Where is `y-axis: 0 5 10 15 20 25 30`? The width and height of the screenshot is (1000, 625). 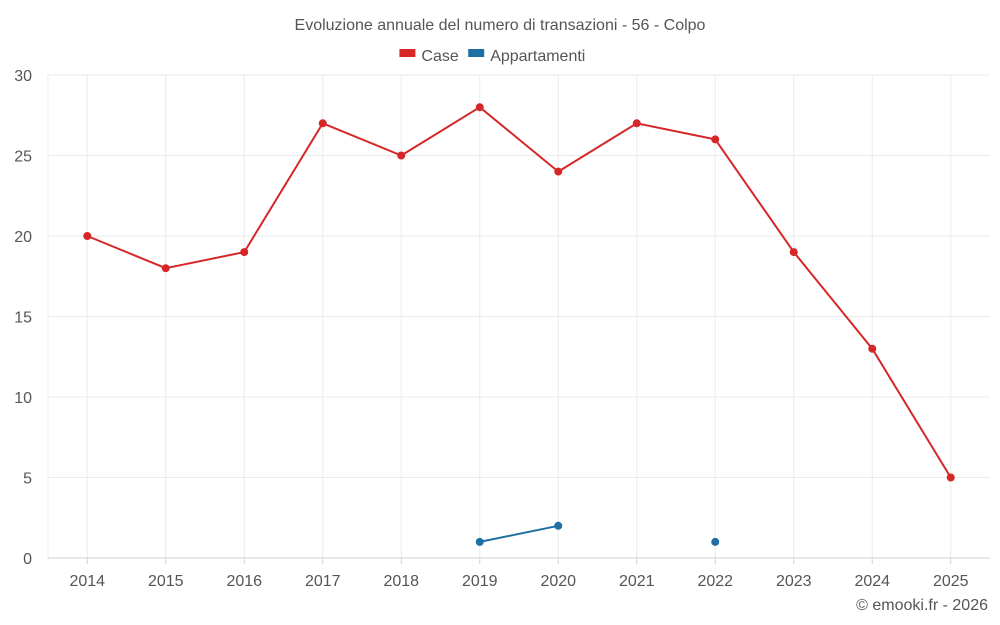 y-axis: 0 5 10 15 20 25 30 is located at coordinates (23, 318).